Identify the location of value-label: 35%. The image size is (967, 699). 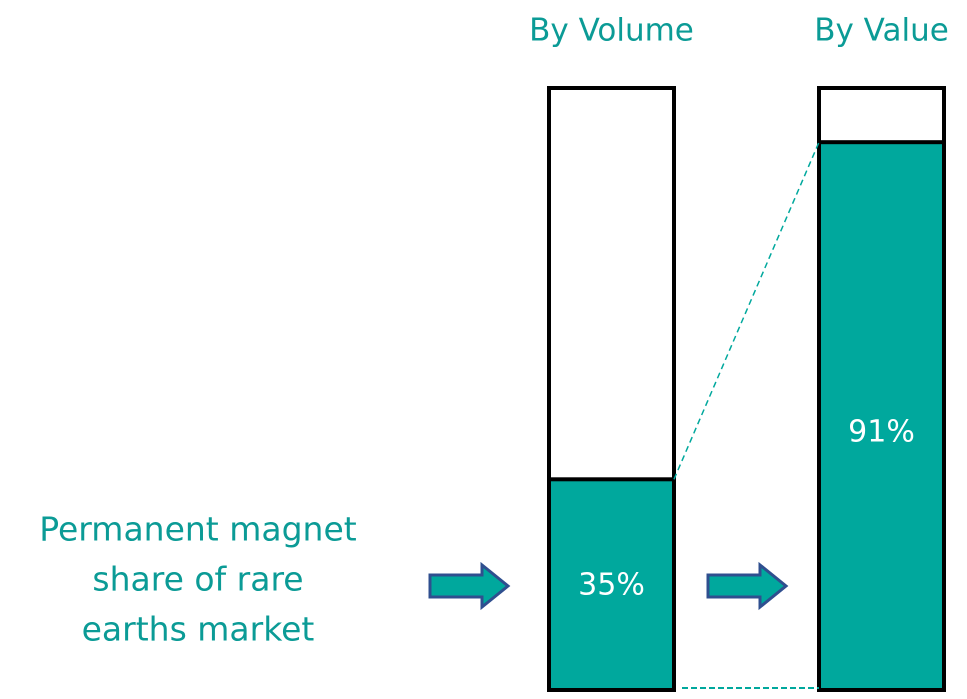
(611, 585).